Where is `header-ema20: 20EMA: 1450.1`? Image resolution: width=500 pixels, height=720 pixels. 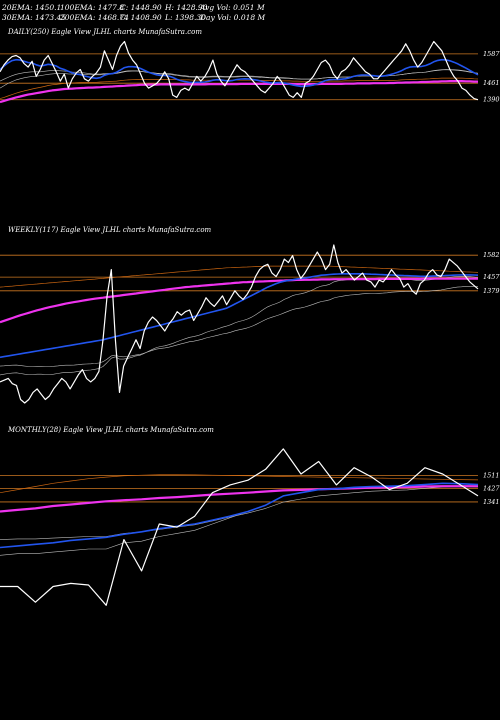 header-ema20: 20EMA: 1450.1 is located at coordinates (32, 7).